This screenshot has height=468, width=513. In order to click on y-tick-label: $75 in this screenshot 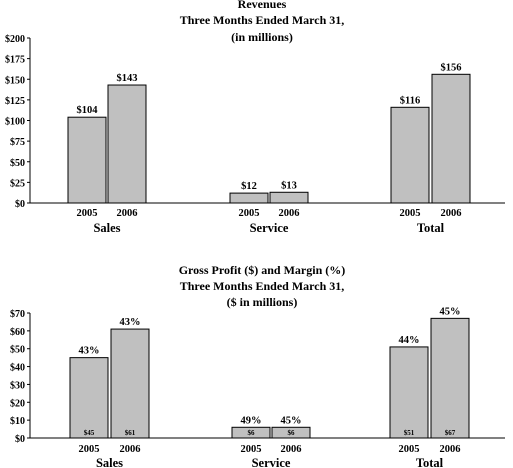, I will do `click(17, 142)`.